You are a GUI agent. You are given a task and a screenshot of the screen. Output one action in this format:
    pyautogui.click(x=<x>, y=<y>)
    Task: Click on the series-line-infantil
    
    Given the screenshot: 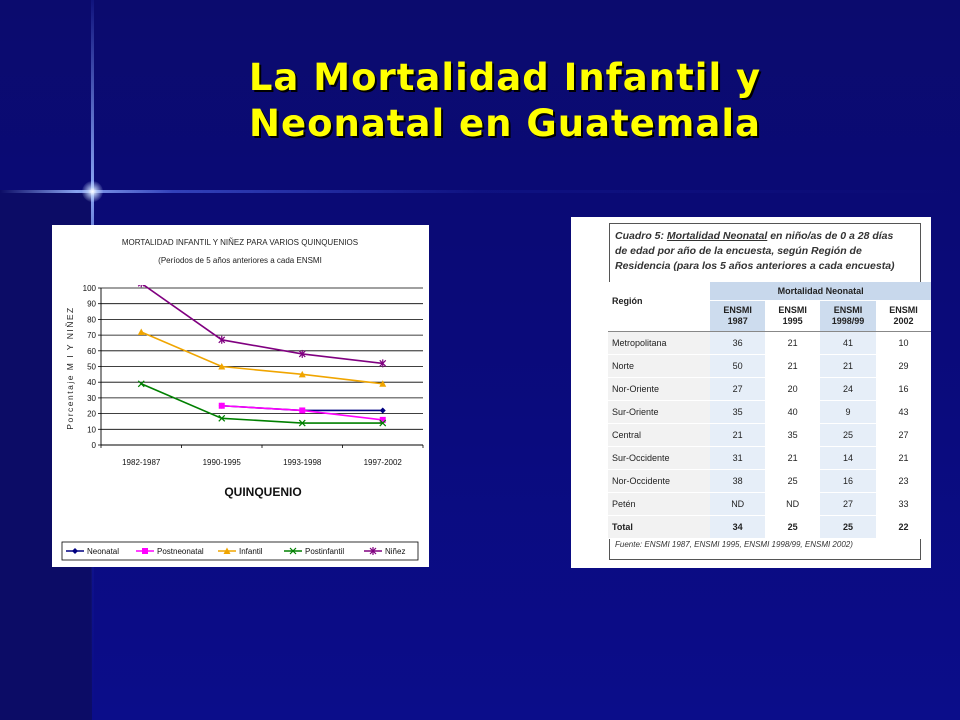 What is the action you would take?
    pyautogui.click(x=261, y=358)
    